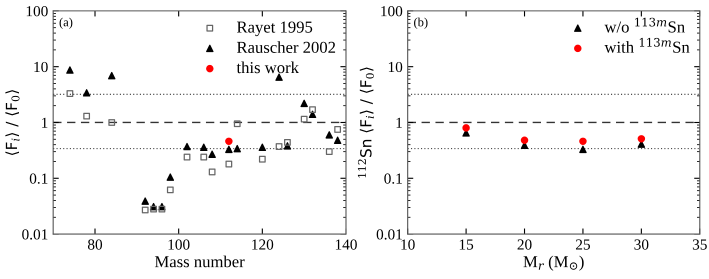  Describe the element at coordinates (179, 244) in the screenshot. I see `x-tick-label: 100` at that location.